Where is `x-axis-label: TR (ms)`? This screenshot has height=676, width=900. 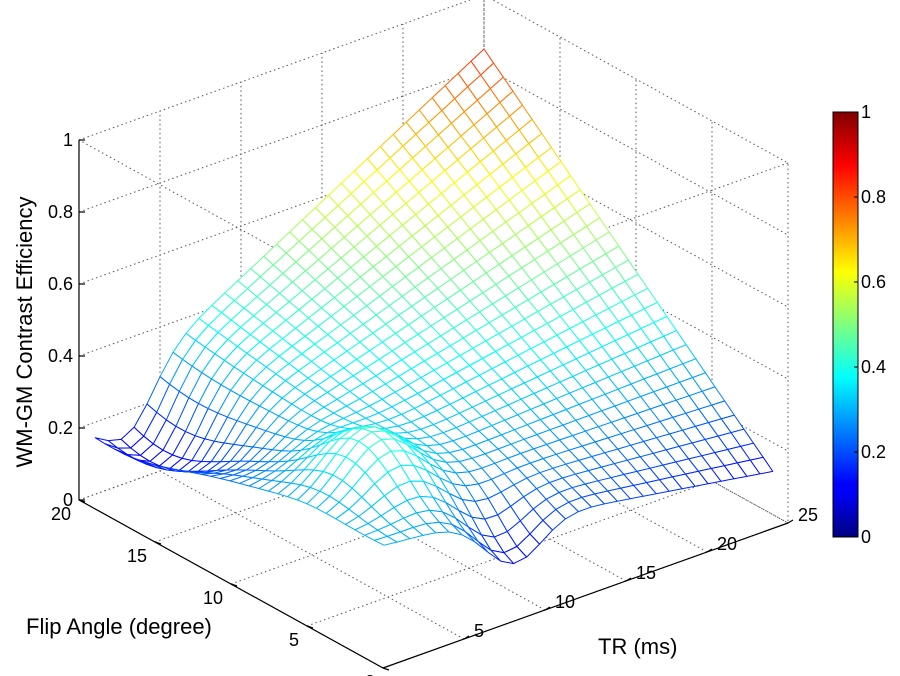
x-axis-label: TR (ms) is located at coordinates (637, 646).